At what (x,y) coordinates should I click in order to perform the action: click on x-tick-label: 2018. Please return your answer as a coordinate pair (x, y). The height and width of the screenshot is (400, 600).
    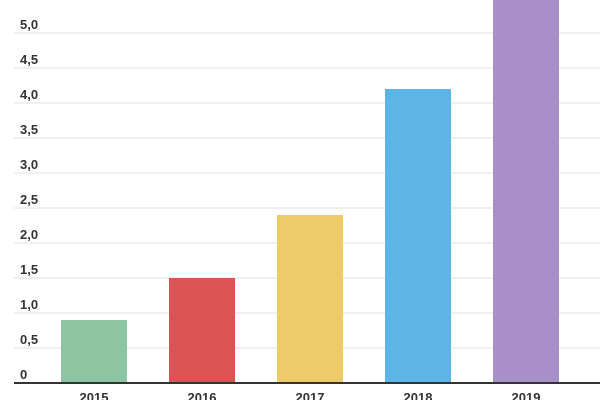
    Looking at the image, I should click on (418, 395).